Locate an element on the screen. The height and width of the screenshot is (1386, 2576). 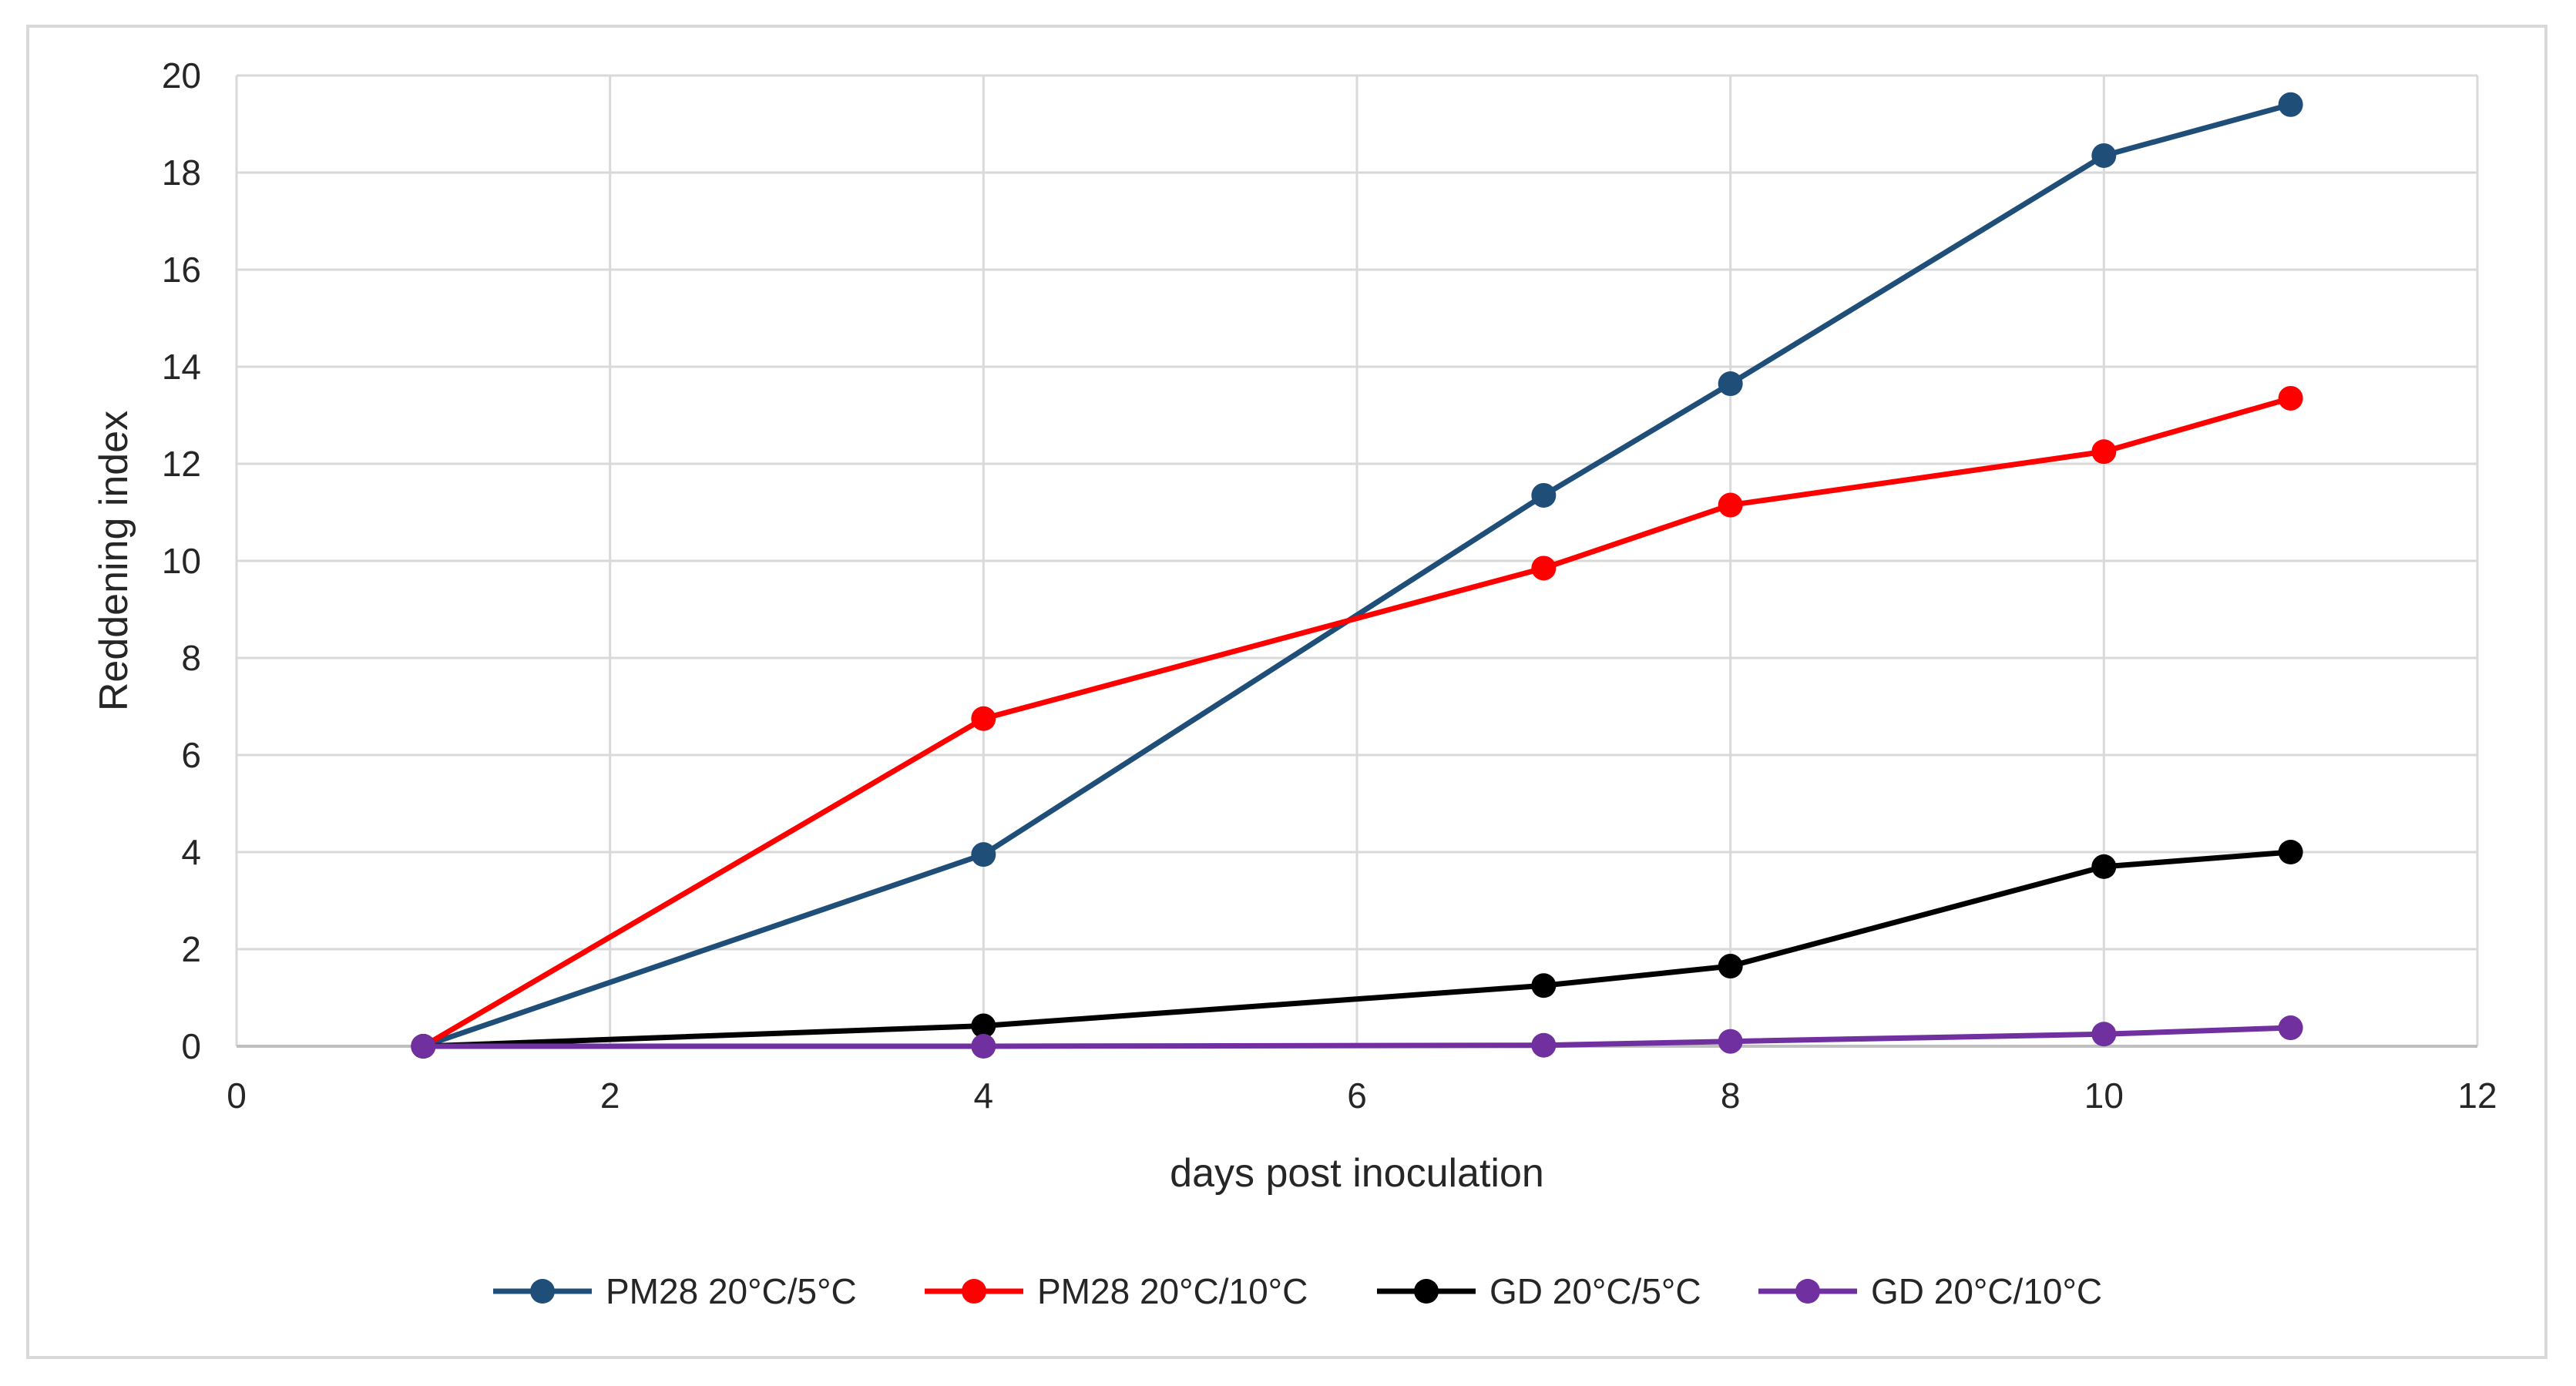
y-tick-label: 2 is located at coordinates (191, 949).